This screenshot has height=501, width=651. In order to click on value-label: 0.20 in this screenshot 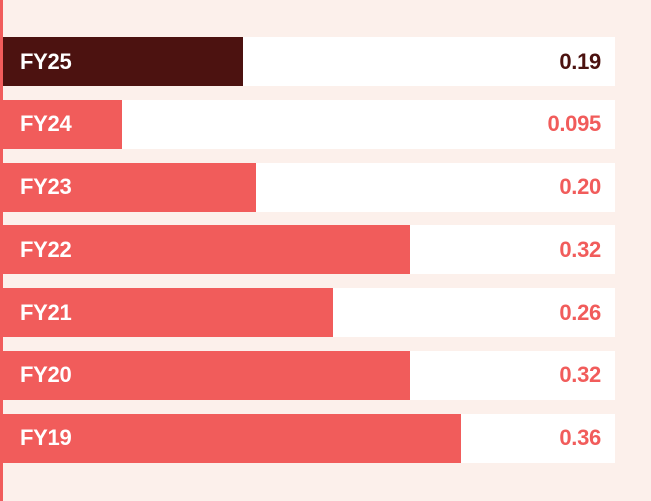, I will do `click(580, 187)`.